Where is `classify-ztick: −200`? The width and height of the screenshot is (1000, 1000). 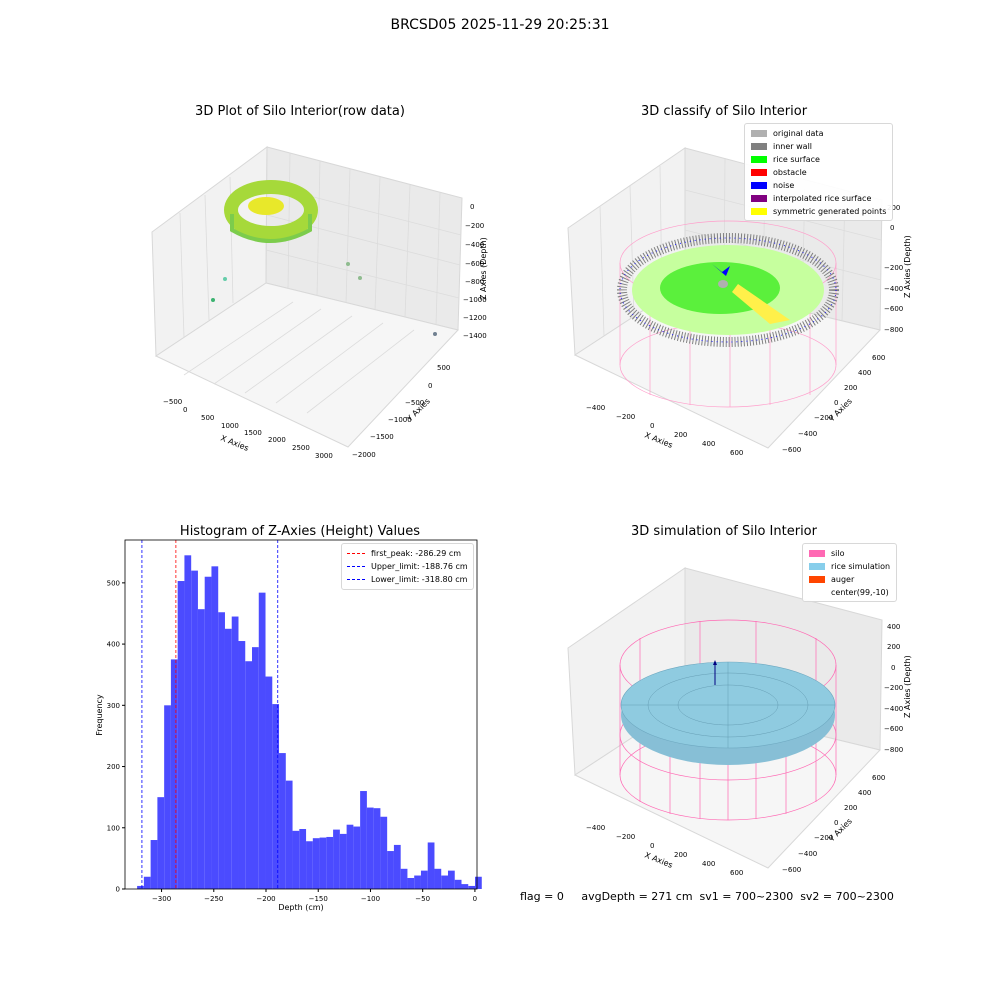 classify-ztick: −200 is located at coordinates (893, 268).